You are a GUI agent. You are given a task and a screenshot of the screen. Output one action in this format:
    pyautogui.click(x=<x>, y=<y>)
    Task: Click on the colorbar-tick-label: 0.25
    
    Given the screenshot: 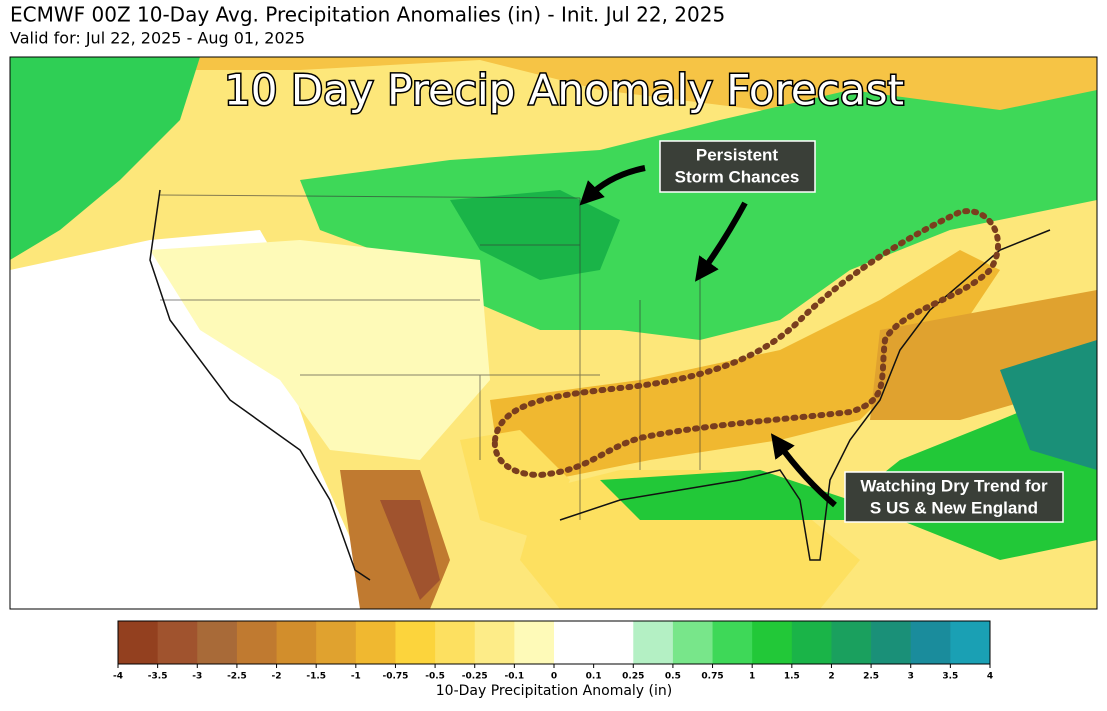 What is the action you would take?
    pyautogui.click(x=633, y=677)
    